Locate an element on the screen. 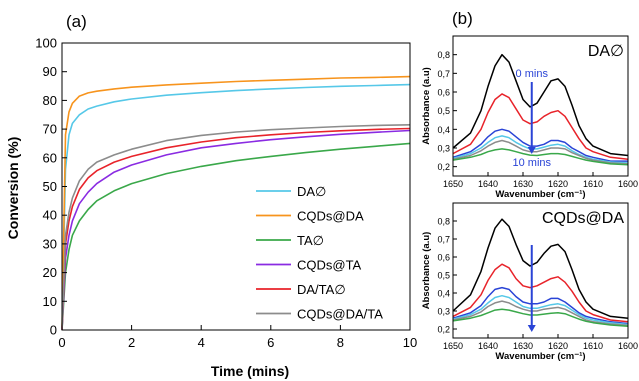 This screenshot has height=381, width=639. x-tick-label: 8 is located at coordinates (340, 342).